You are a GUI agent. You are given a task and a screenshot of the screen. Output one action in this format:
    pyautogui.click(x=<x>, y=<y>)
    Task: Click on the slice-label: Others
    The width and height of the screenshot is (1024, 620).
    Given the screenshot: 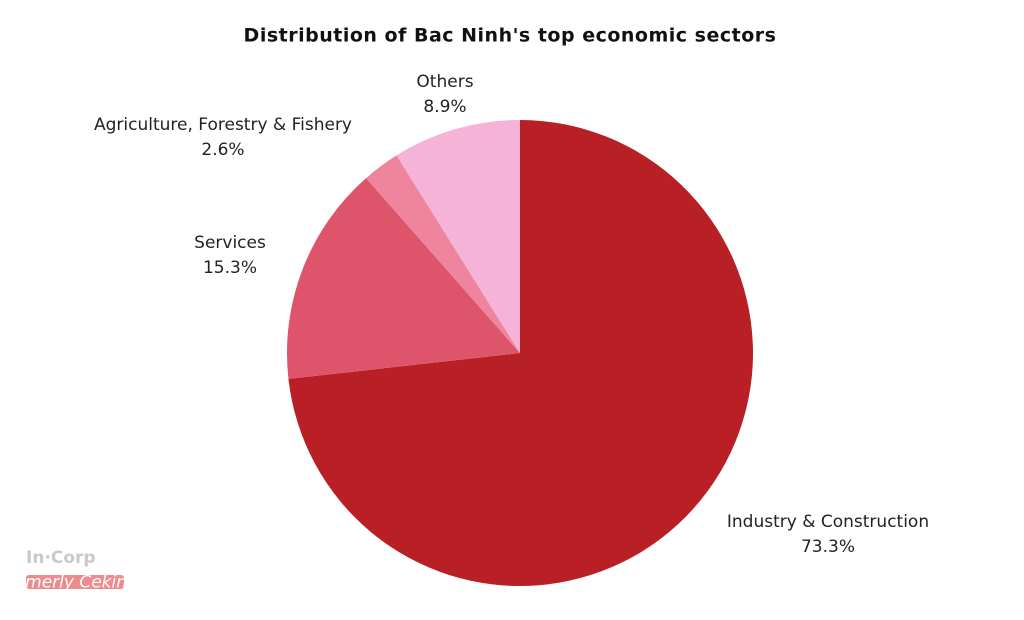 What is the action you would take?
    pyautogui.click(x=444, y=82)
    